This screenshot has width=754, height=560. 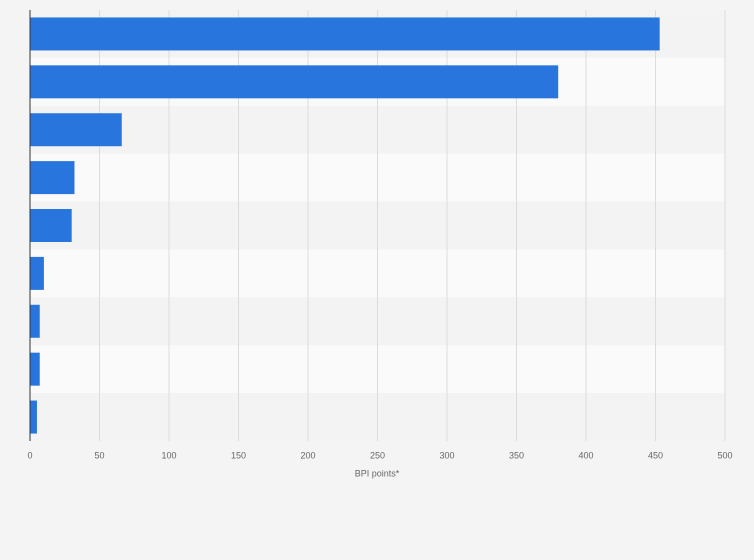 What do you see at coordinates (446, 455) in the screenshot?
I see `x-tick-label: 300` at bounding box center [446, 455].